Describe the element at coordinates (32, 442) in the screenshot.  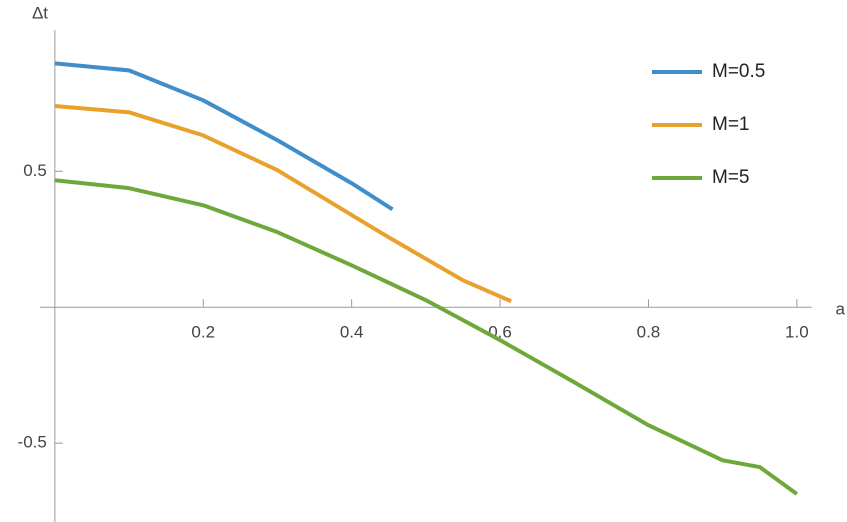
I see `y-tick-label: -0.5` at that location.